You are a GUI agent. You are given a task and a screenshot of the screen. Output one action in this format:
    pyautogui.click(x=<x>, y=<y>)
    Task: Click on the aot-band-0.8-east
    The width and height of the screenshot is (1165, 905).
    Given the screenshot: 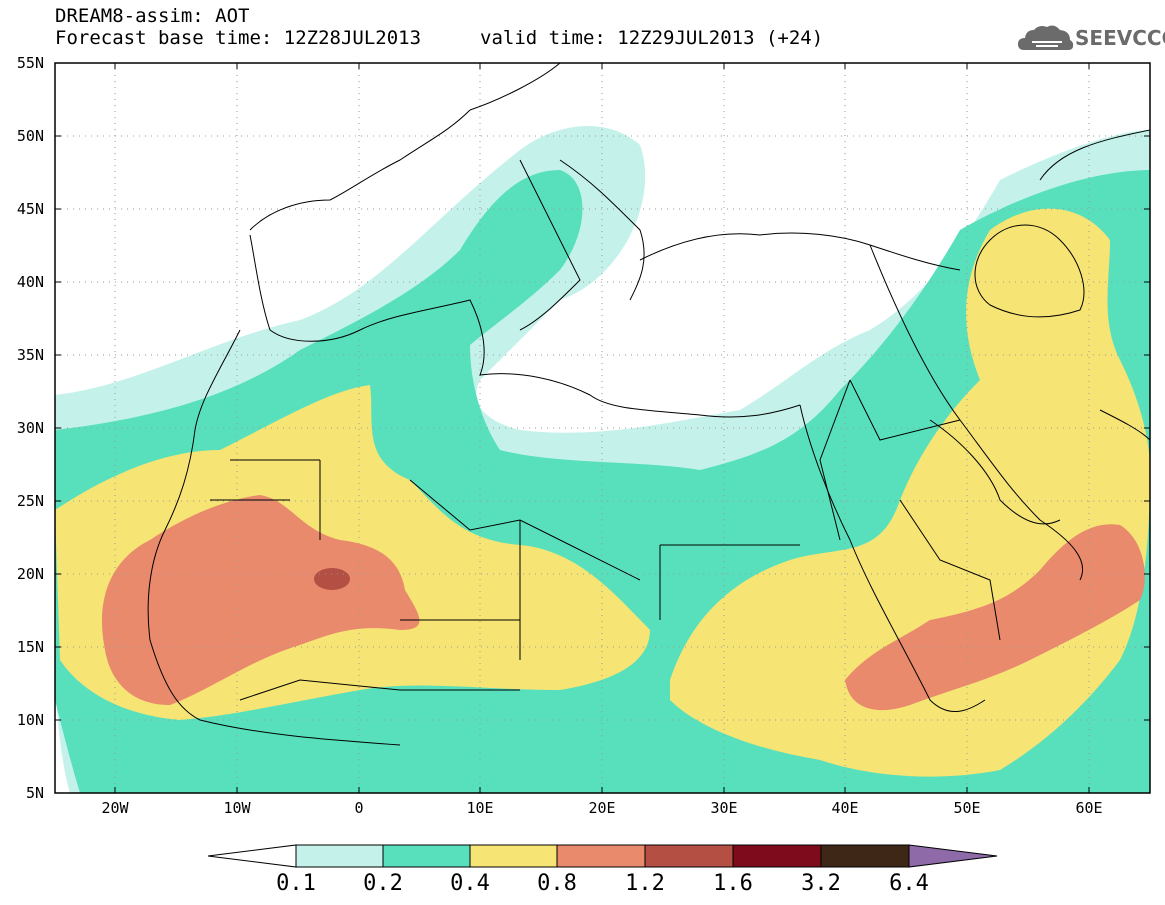 What is the action you would take?
    pyautogui.click(x=995, y=617)
    